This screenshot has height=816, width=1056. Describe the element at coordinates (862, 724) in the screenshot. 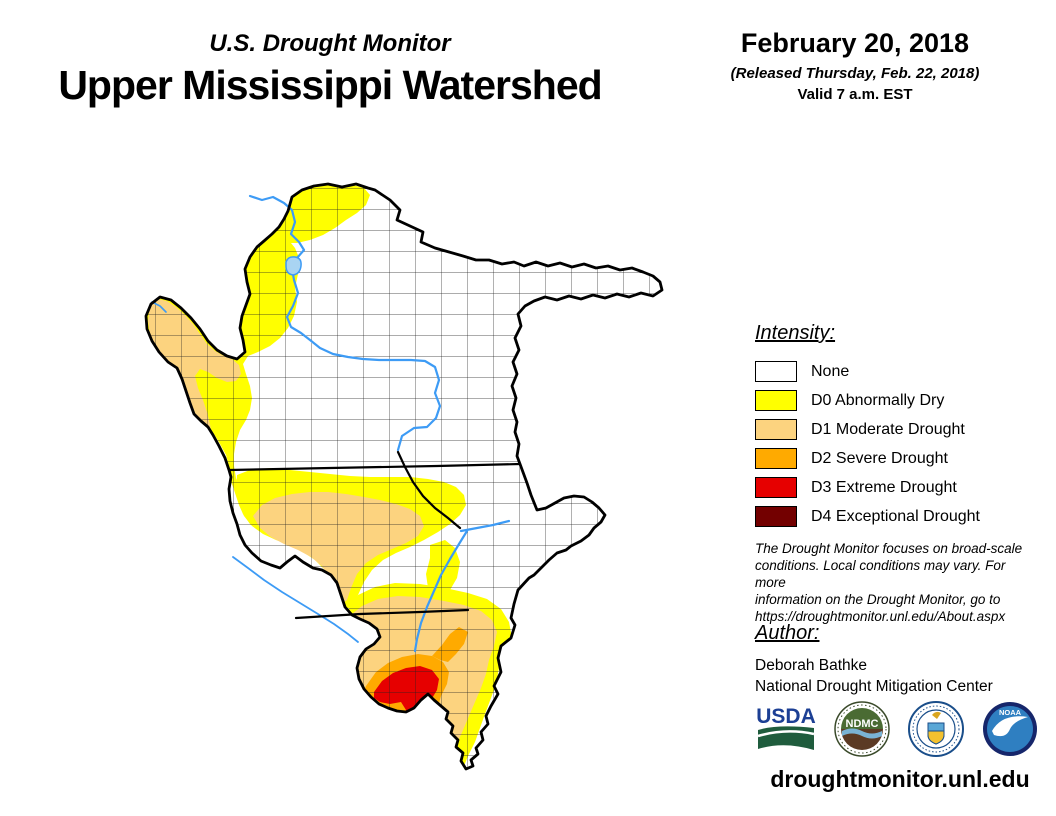

I see `svg-text: NDMC` at that location.